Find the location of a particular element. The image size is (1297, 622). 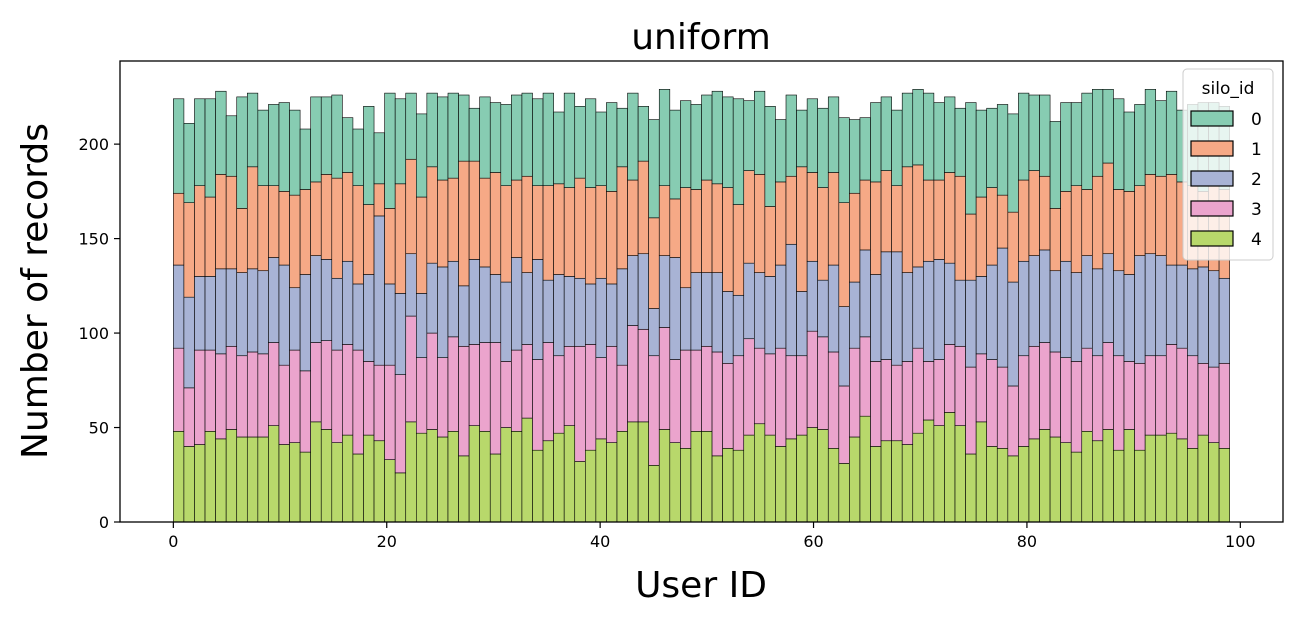

legend-label-1: 1 is located at coordinates (1256, 150).